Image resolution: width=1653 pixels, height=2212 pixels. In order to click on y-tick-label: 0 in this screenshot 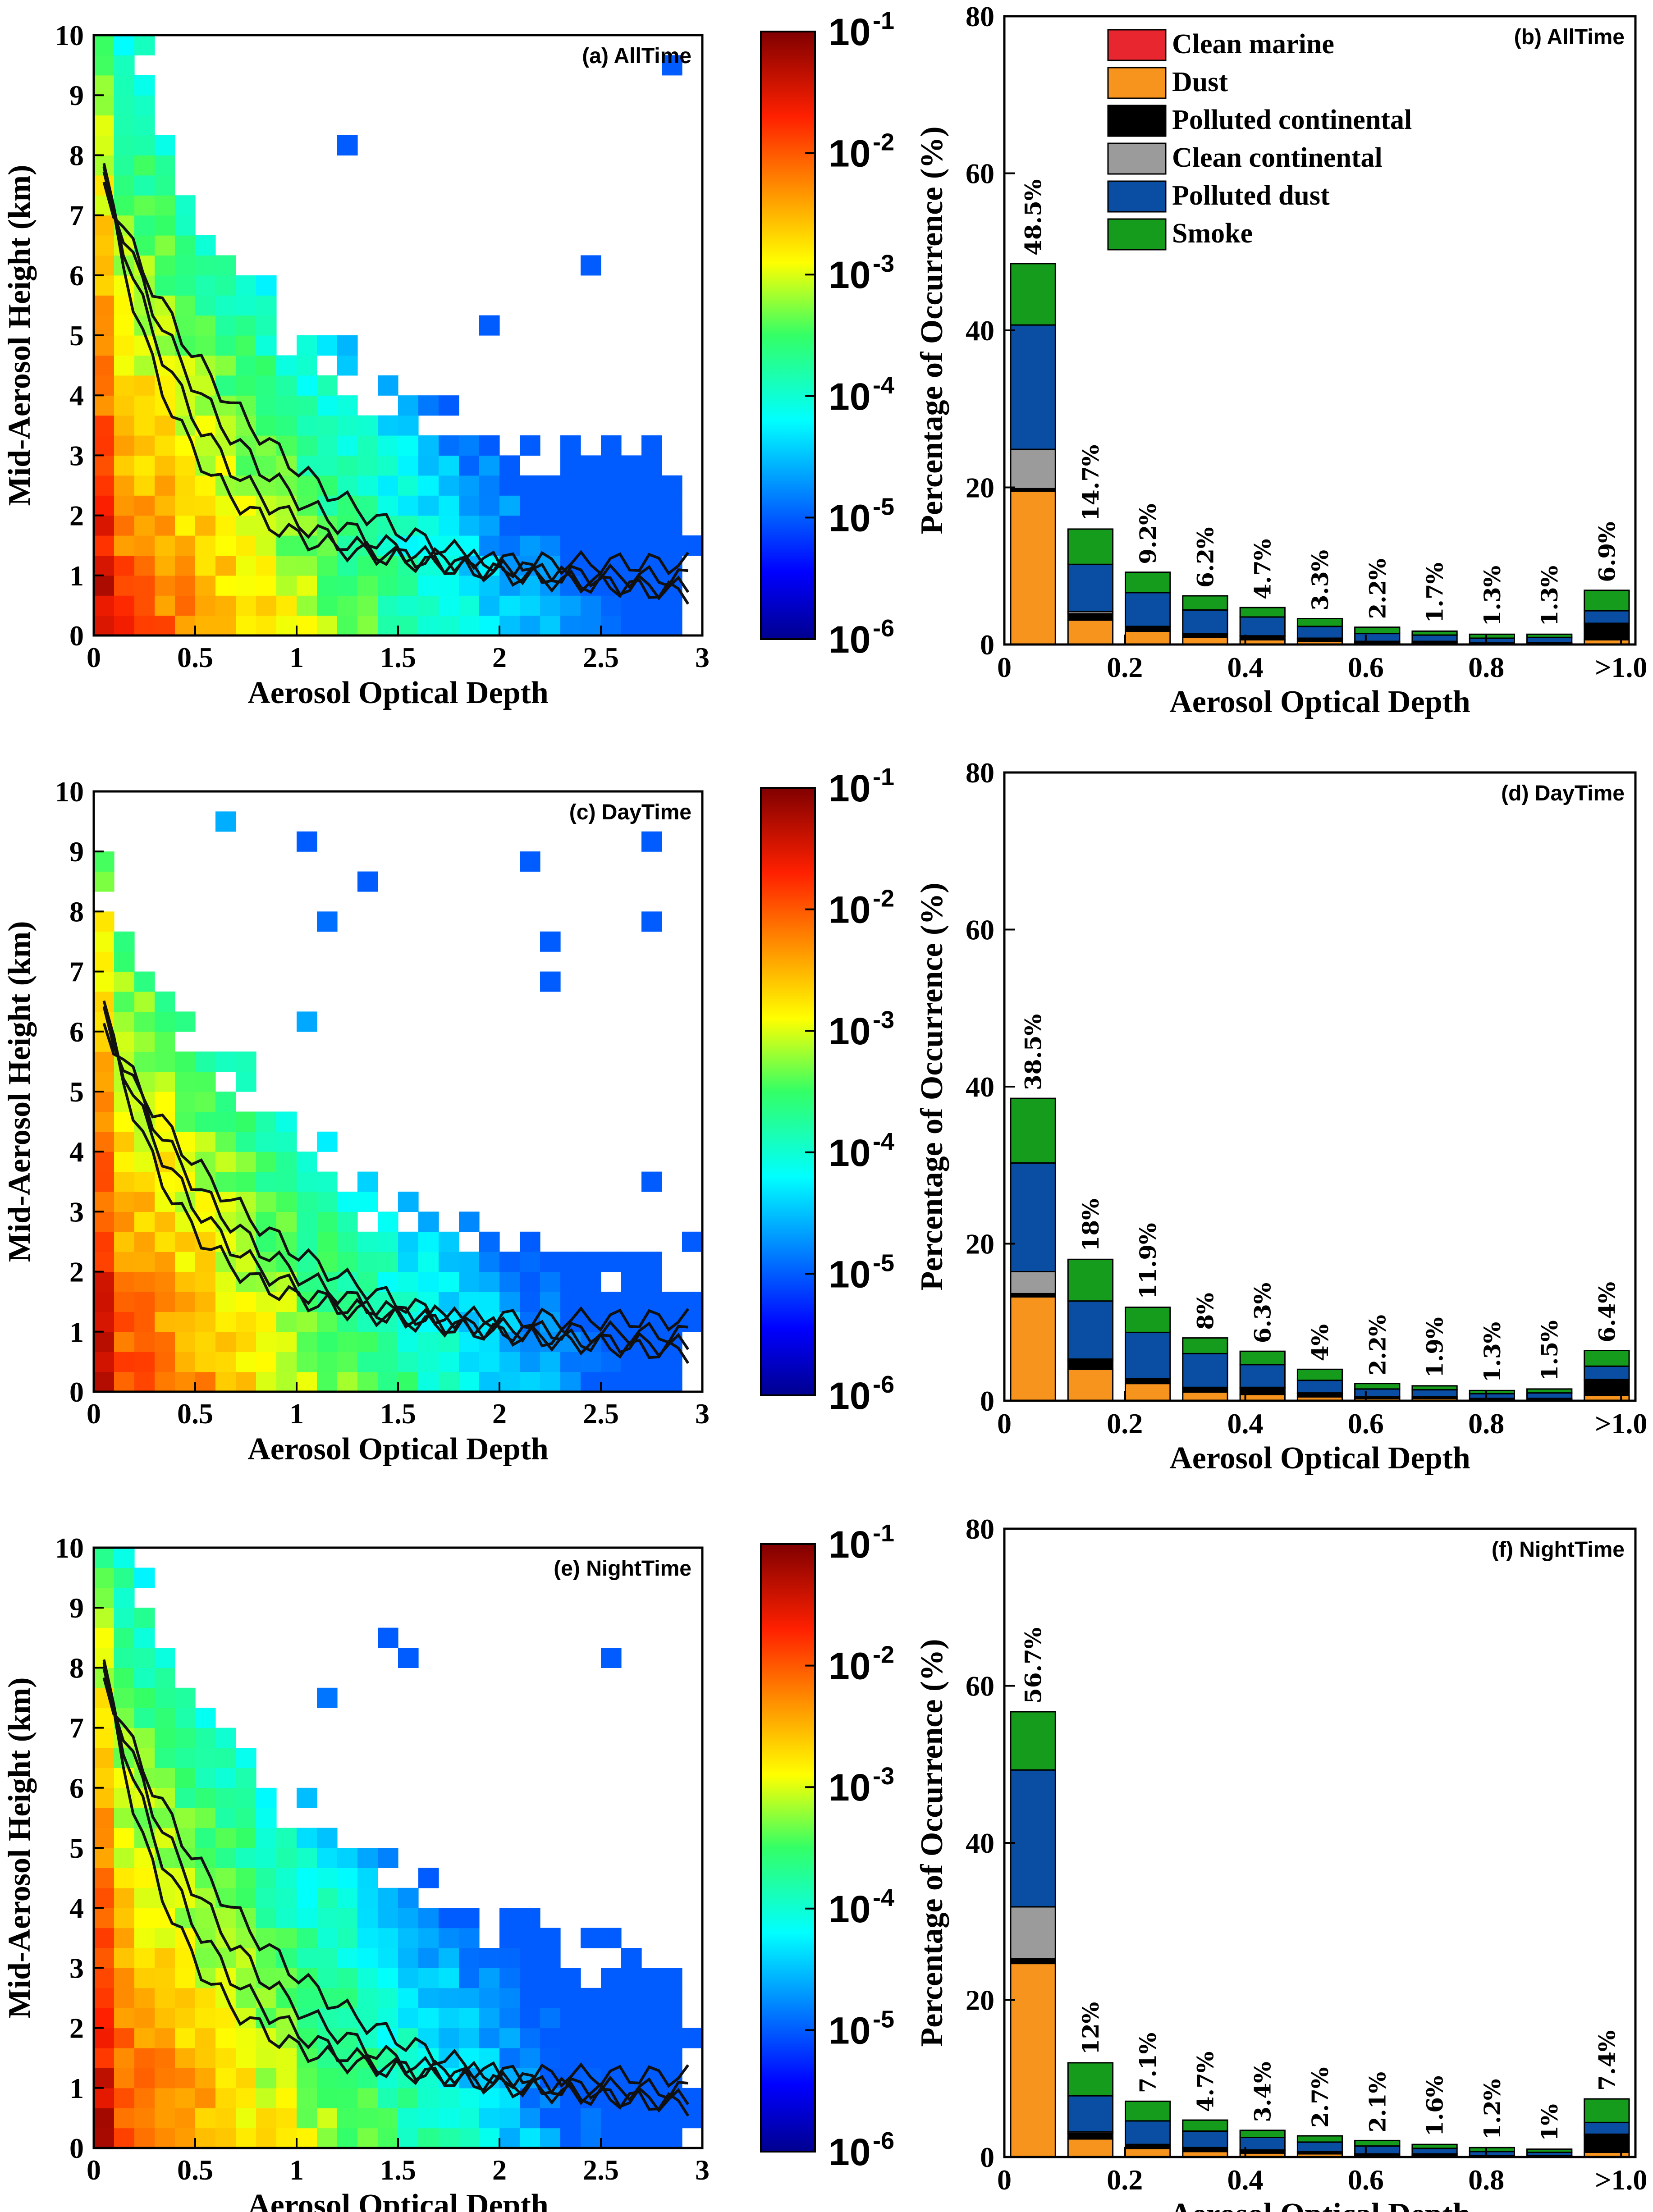, I will do `click(76, 2148)`.